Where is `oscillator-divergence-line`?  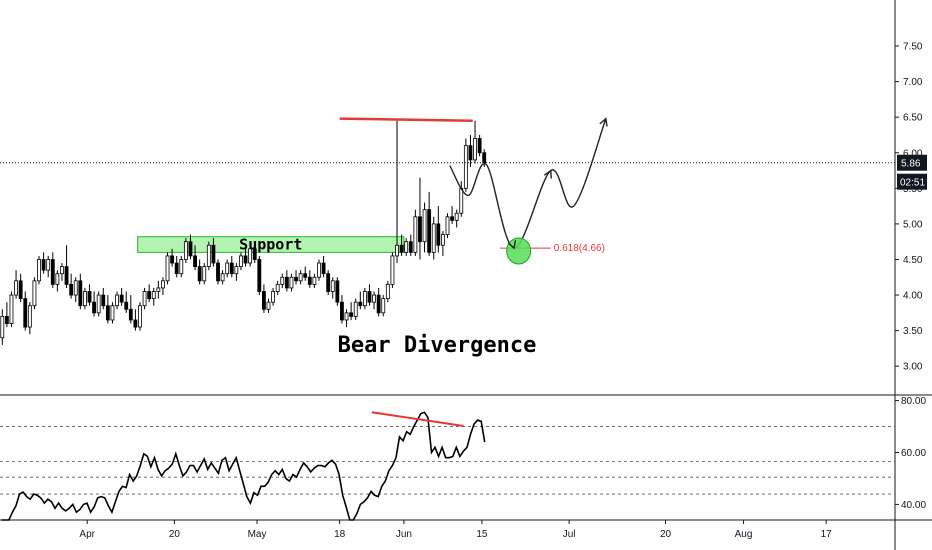 oscillator-divergence-line is located at coordinates (417, 419).